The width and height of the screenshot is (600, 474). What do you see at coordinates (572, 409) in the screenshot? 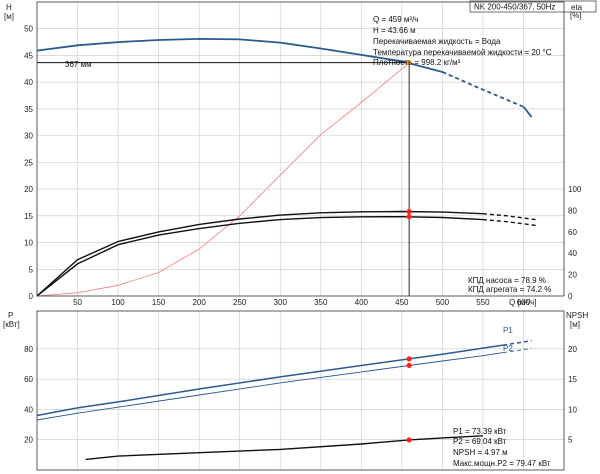
I see `y-right-tick-label: 10` at bounding box center [572, 409].